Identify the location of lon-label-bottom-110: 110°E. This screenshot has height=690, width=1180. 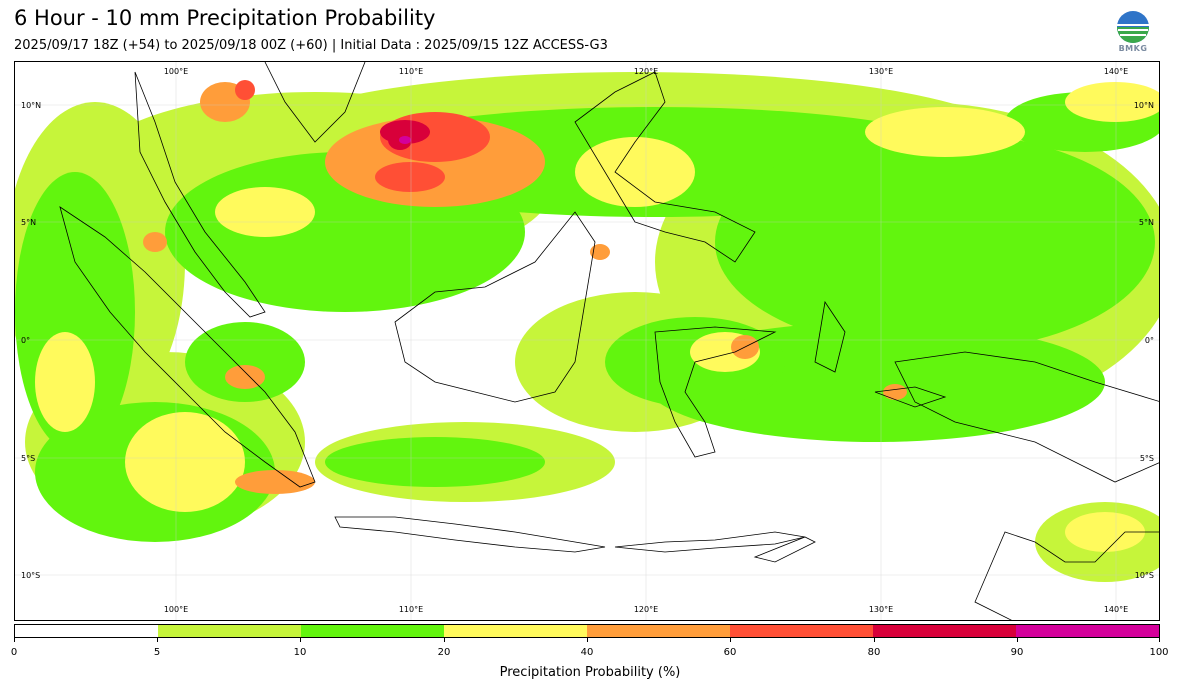
(411, 609).